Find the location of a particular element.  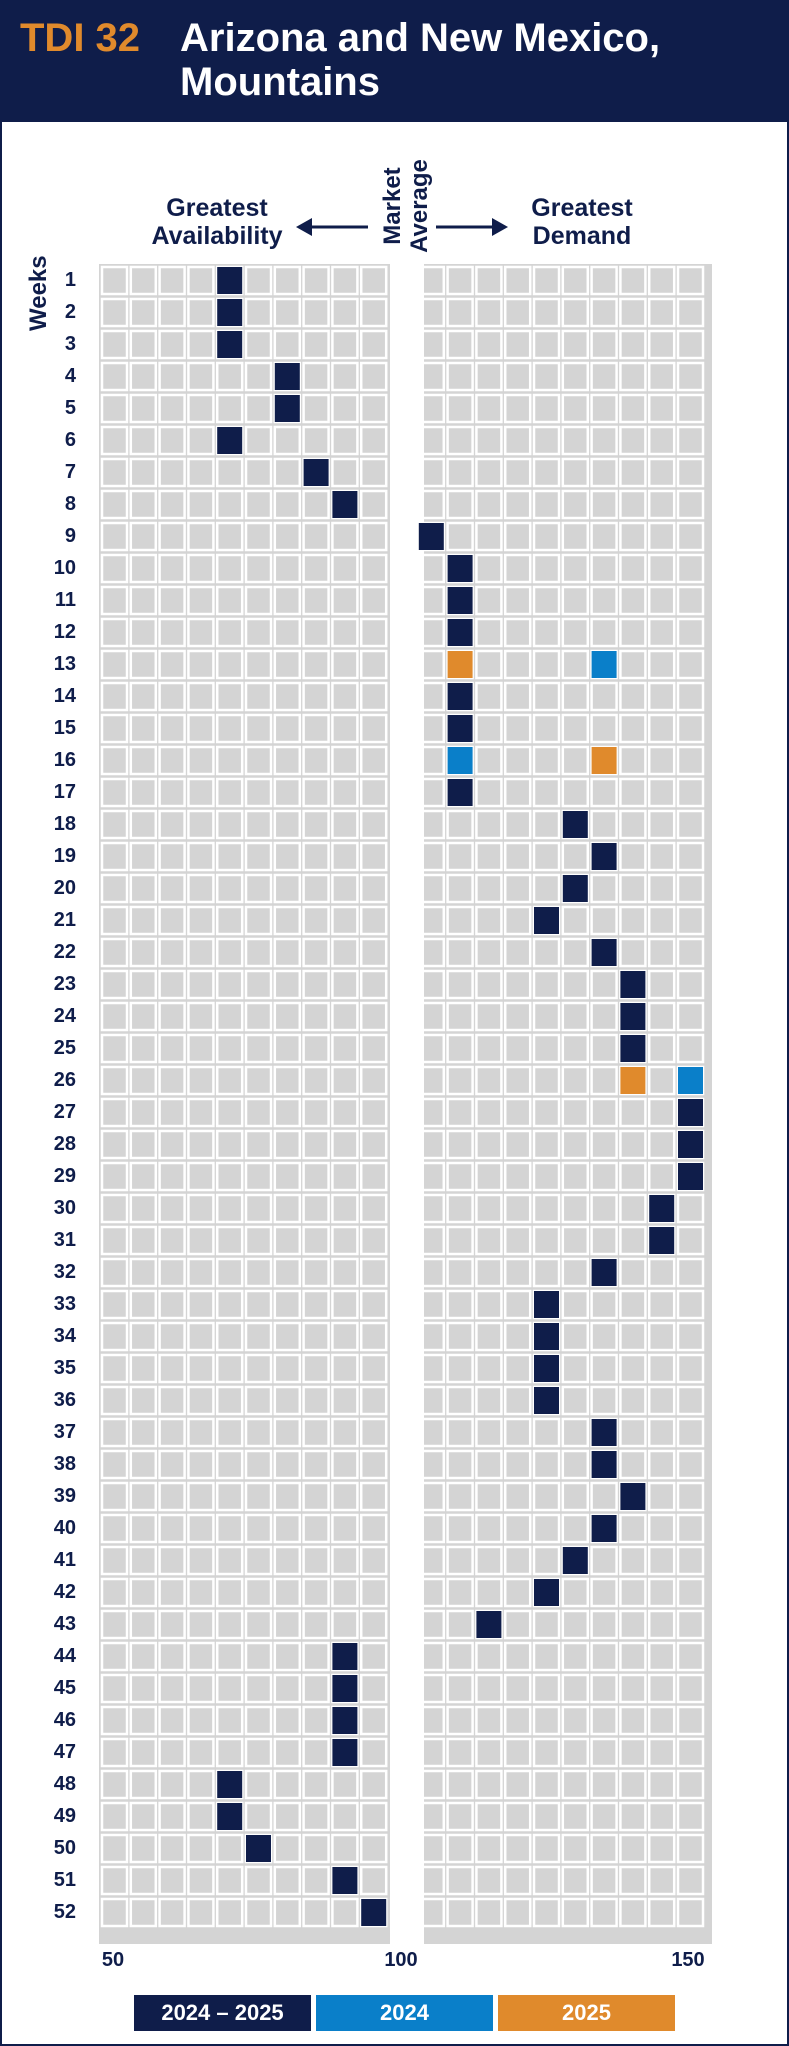

right-arrow-icon is located at coordinates (472, 227).